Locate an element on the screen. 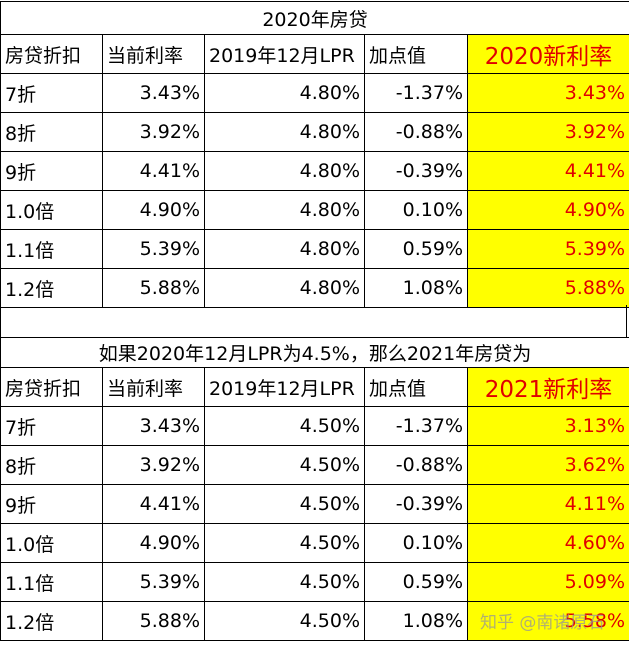 The width and height of the screenshot is (629, 645). new-rate-cell: 3.62% is located at coordinates (548, 465).